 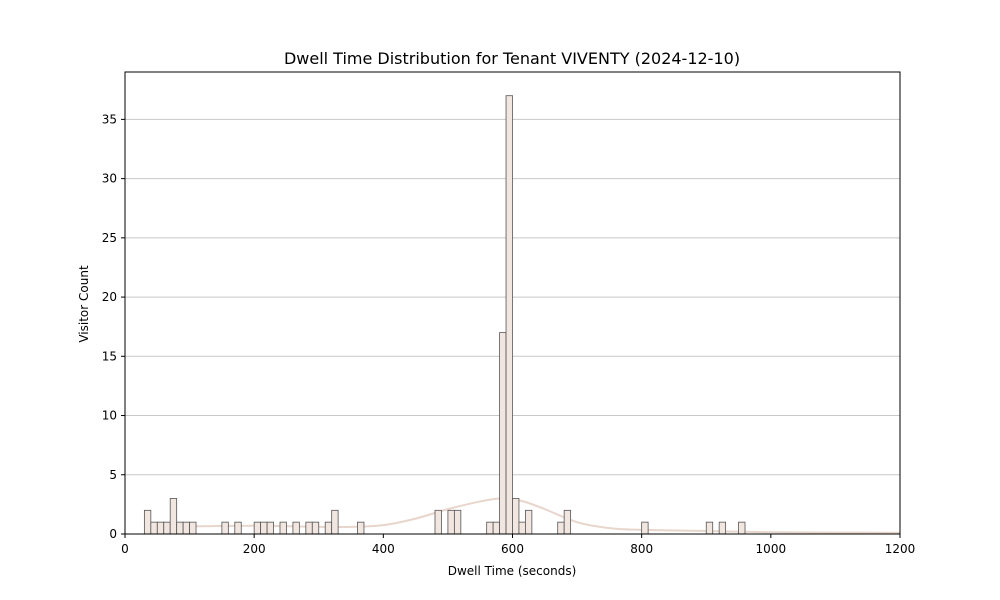 I want to click on x-axis-ticks: 0 200 400 600 800 1000 1200, so click(x=518, y=545).